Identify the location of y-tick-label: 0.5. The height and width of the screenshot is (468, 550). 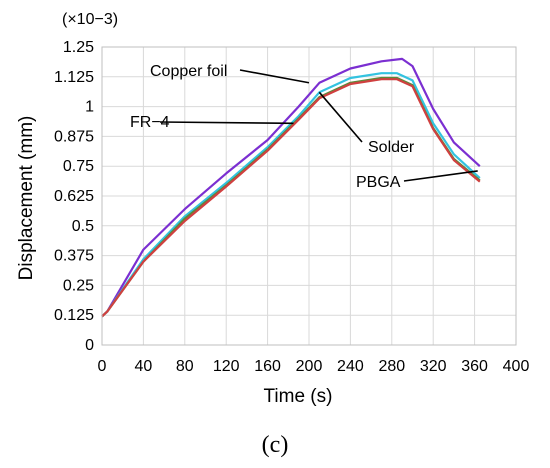
(83, 226).